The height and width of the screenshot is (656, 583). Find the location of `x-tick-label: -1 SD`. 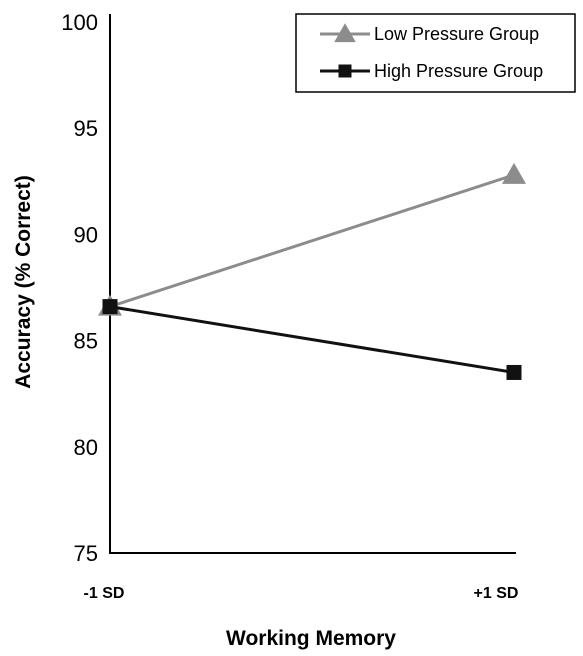

x-tick-label: -1 SD is located at coordinates (104, 593).